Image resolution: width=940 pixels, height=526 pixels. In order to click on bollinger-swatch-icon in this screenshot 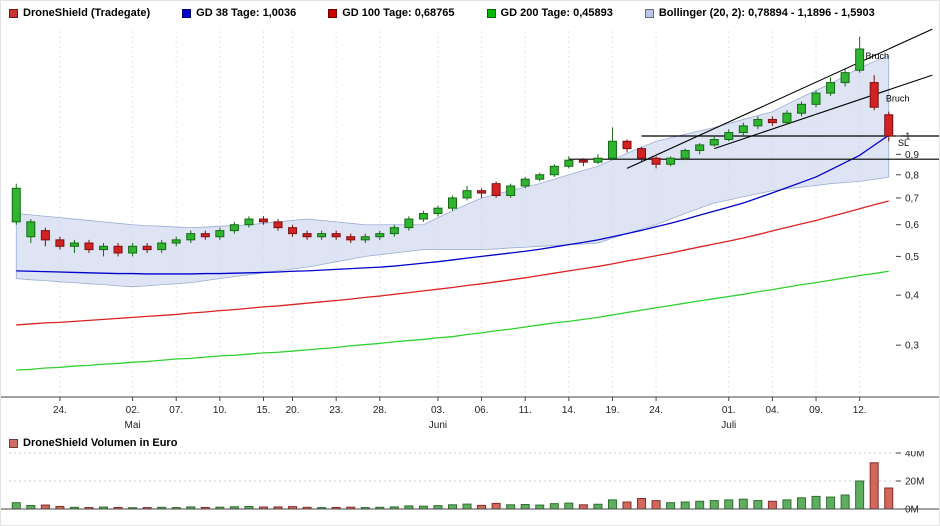, I will do `click(649, 13)`.